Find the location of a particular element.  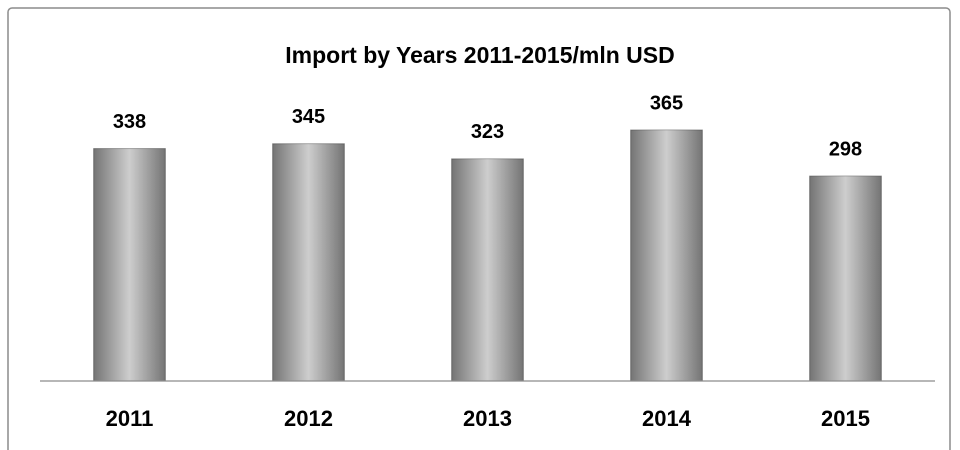

x-tick-label: 2011 is located at coordinates (130, 418).